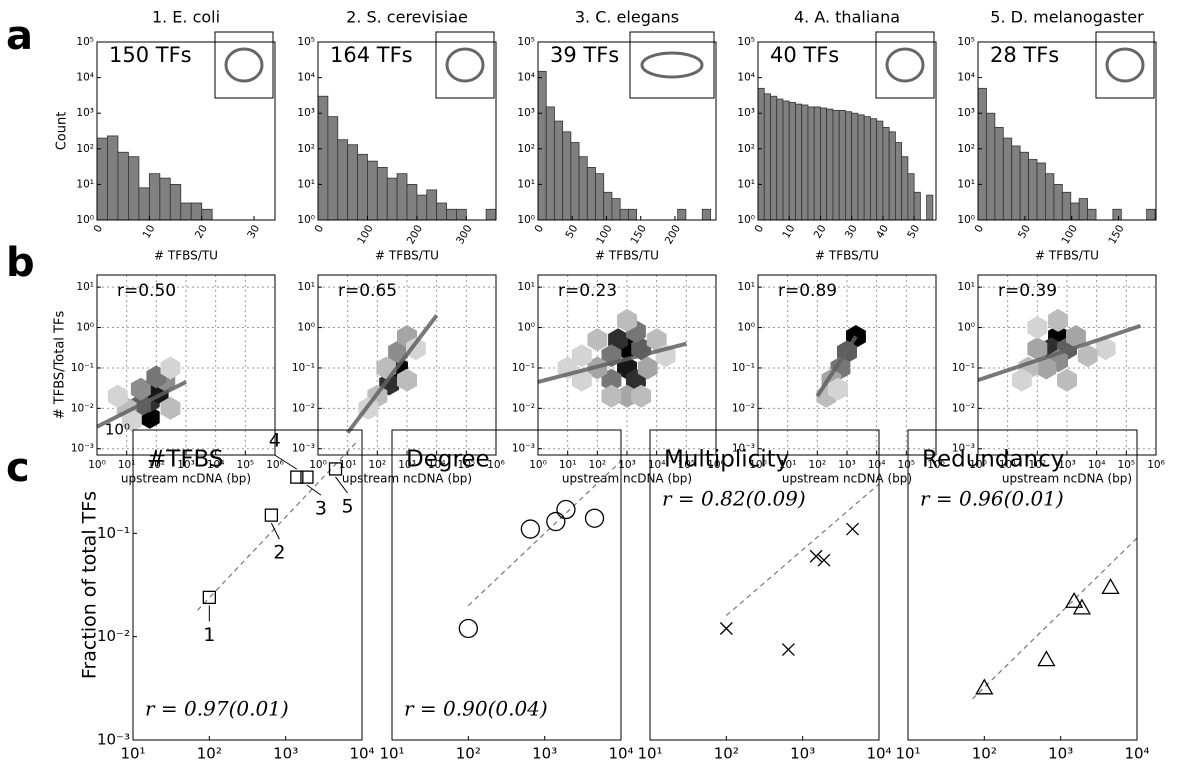 The height and width of the screenshot is (773, 1200). What do you see at coordinates (321, 509) in the screenshot?
I see `point-label: 3` at bounding box center [321, 509].